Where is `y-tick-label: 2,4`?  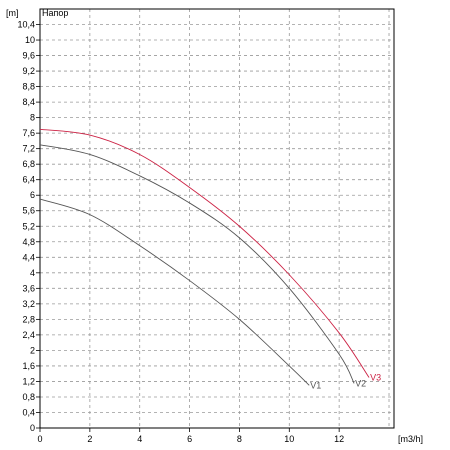 y-tick-label: 2,4 is located at coordinates (28, 335).